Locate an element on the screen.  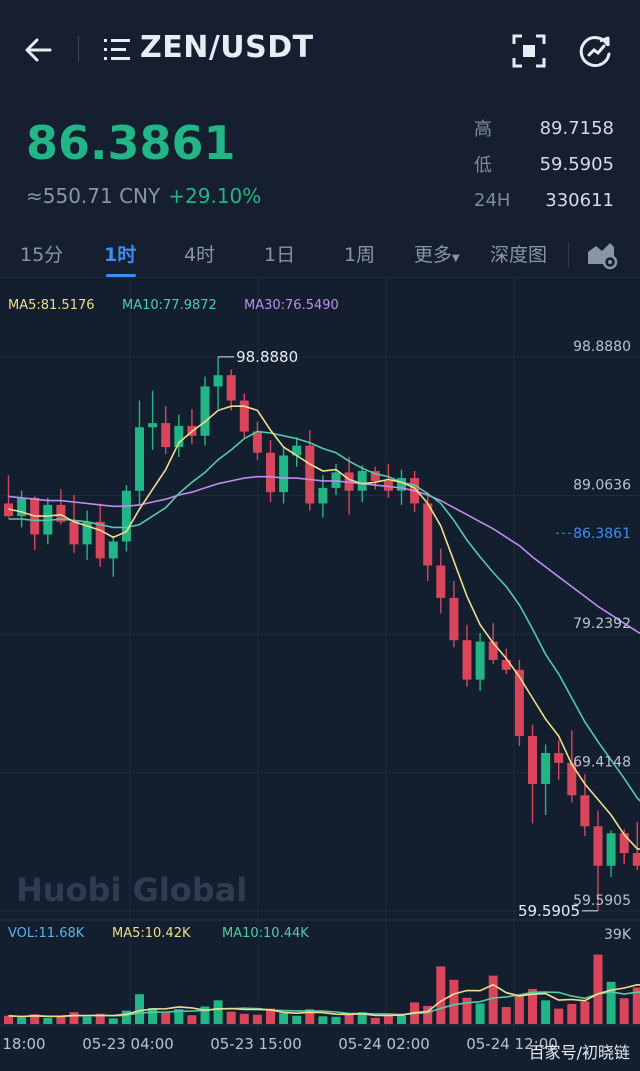
refresh-icon is located at coordinates (595, 51).